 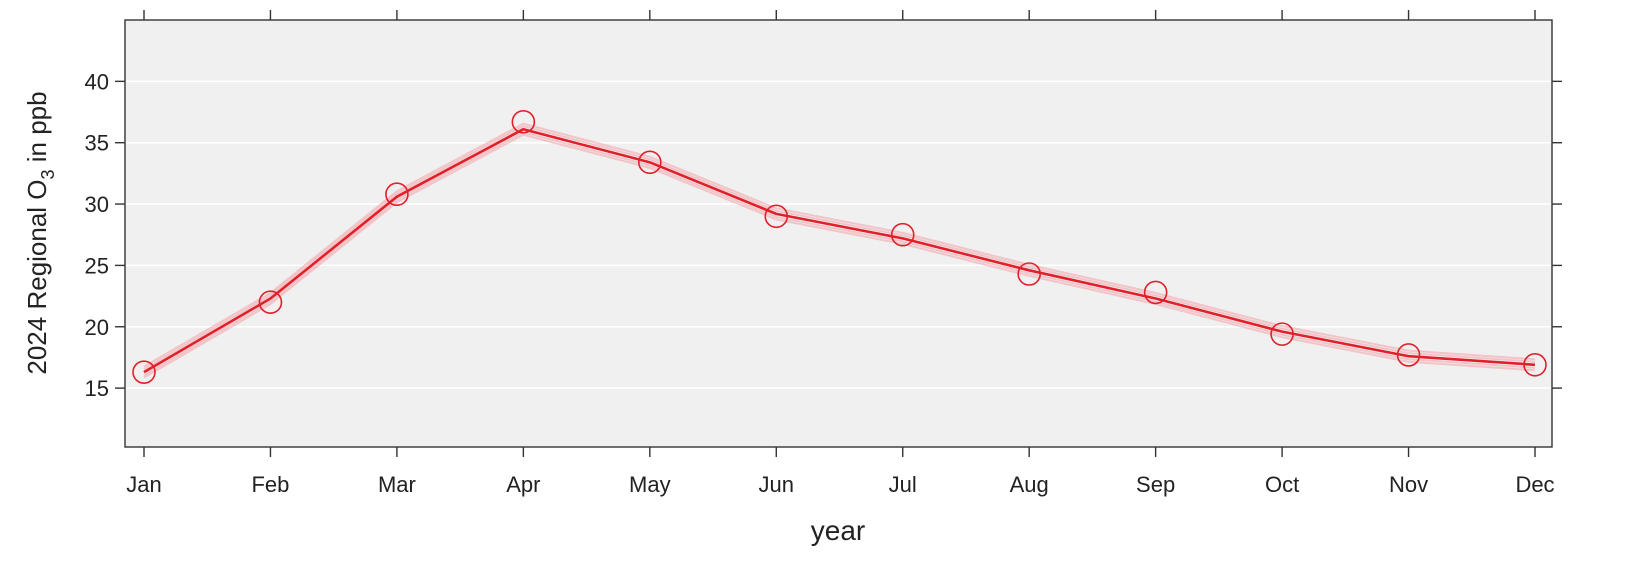 I want to click on y-tick-label: 15, so click(x=97, y=388).